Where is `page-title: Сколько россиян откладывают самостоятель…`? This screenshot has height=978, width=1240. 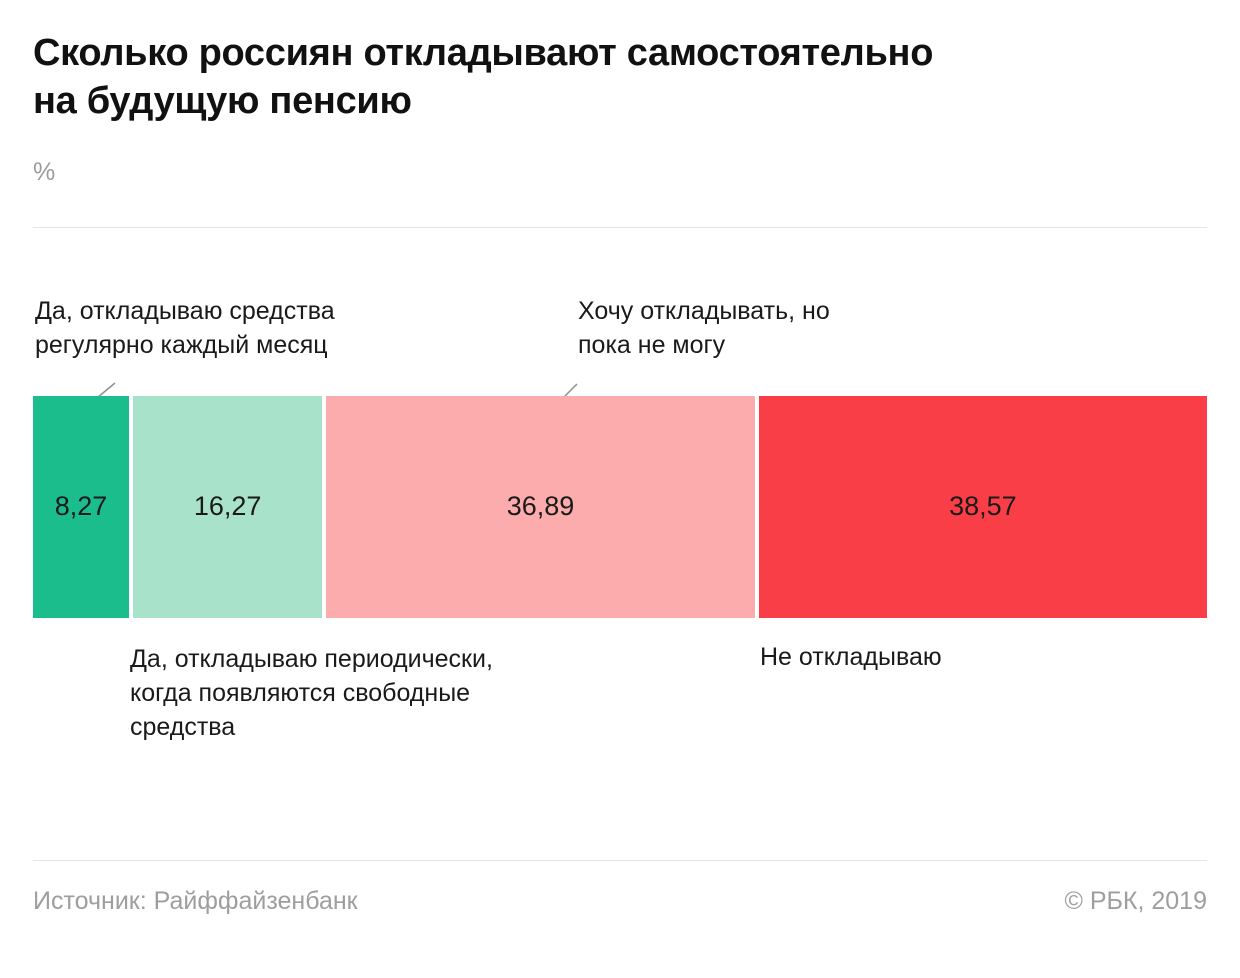
page-title: Сколько россиян откладывают самостоятель… is located at coordinates (620, 78).